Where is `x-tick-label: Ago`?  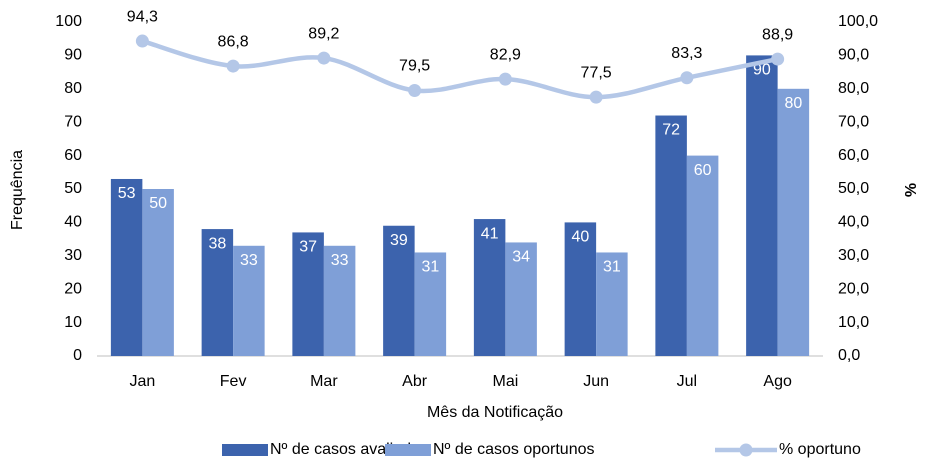 x-tick-label: Ago is located at coordinates (777, 381).